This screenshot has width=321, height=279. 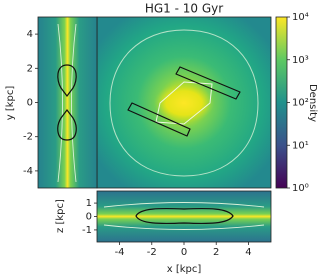 I want to click on colorbar-tick-label: 10³, so click(x=300, y=60).